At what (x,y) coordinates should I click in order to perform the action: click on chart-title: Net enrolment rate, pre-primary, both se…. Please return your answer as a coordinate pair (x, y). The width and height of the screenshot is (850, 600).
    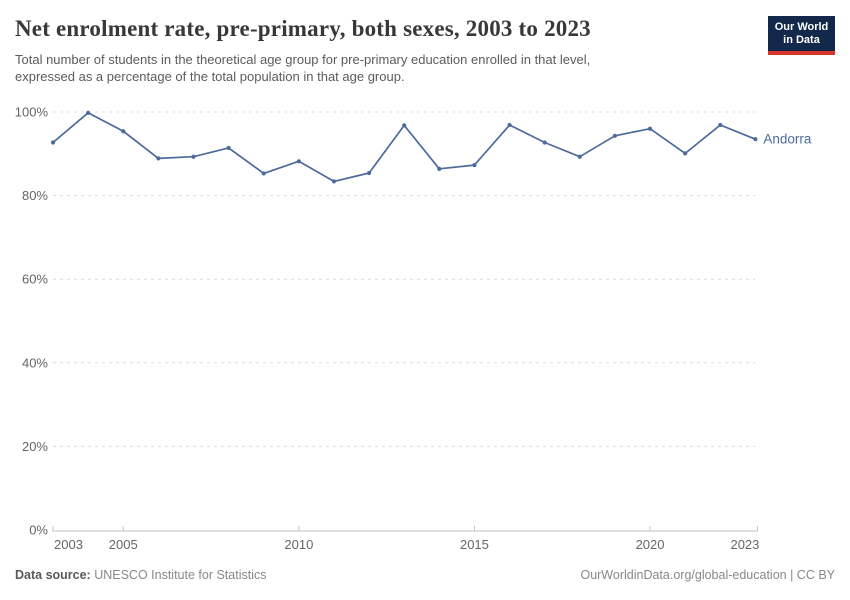
    Looking at the image, I should click on (303, 28).